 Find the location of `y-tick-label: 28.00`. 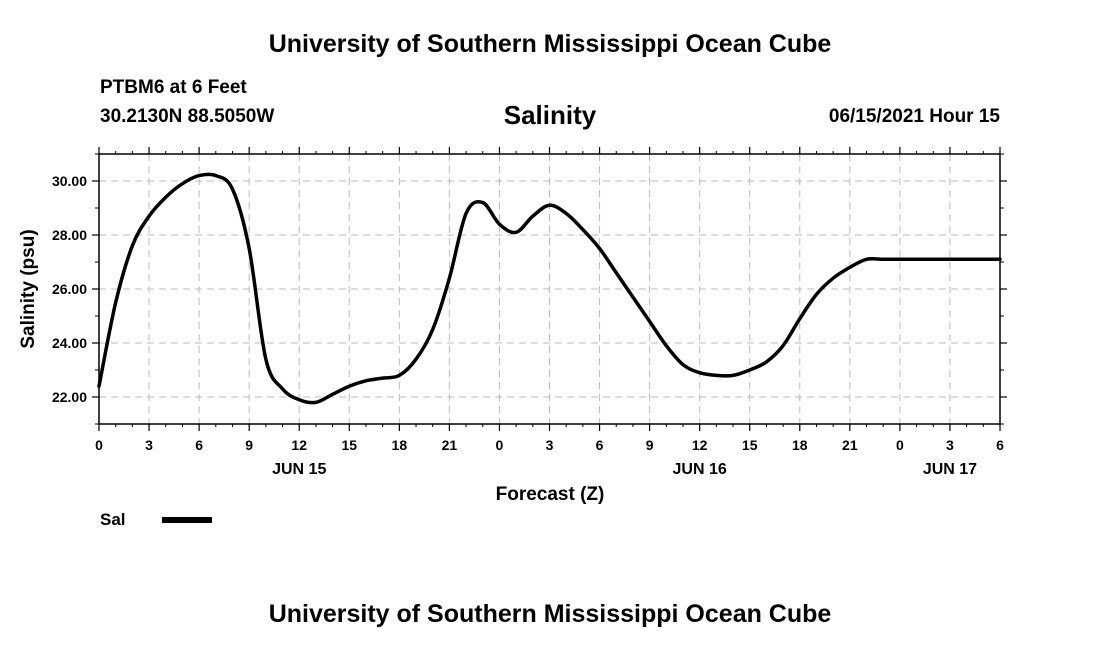

y-tick-label: 28.00 is located at coordinates (69, 235).